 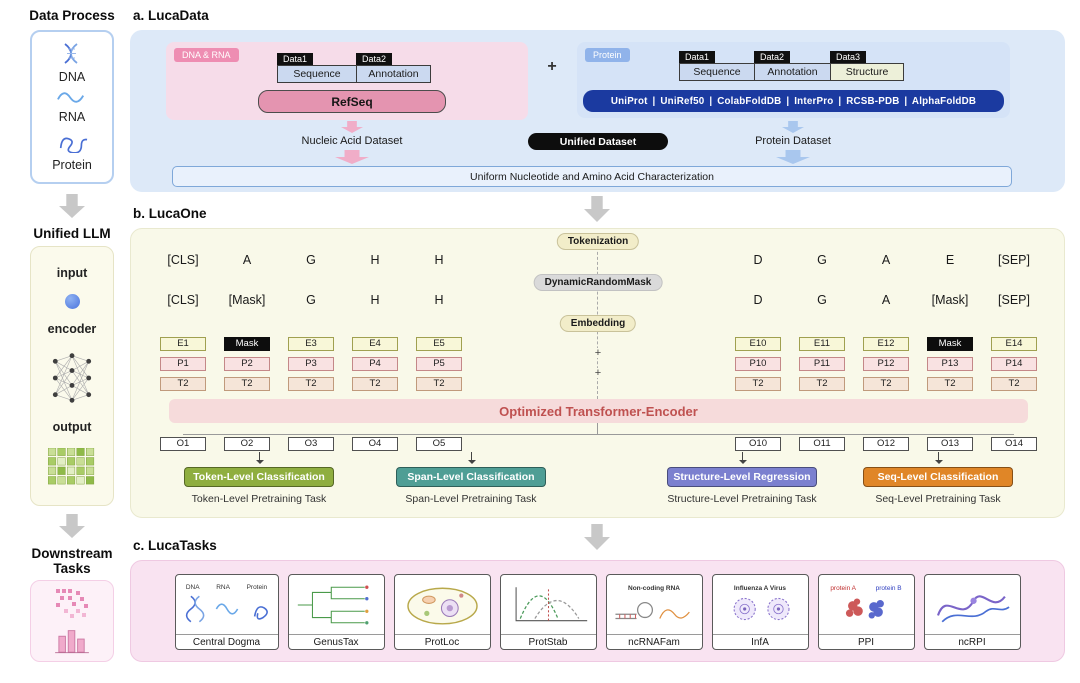 What do you see at coordinates (972, 641) in the screenshot?
I see `task-card-label: ncRPI` at bounding box center [972, 641].